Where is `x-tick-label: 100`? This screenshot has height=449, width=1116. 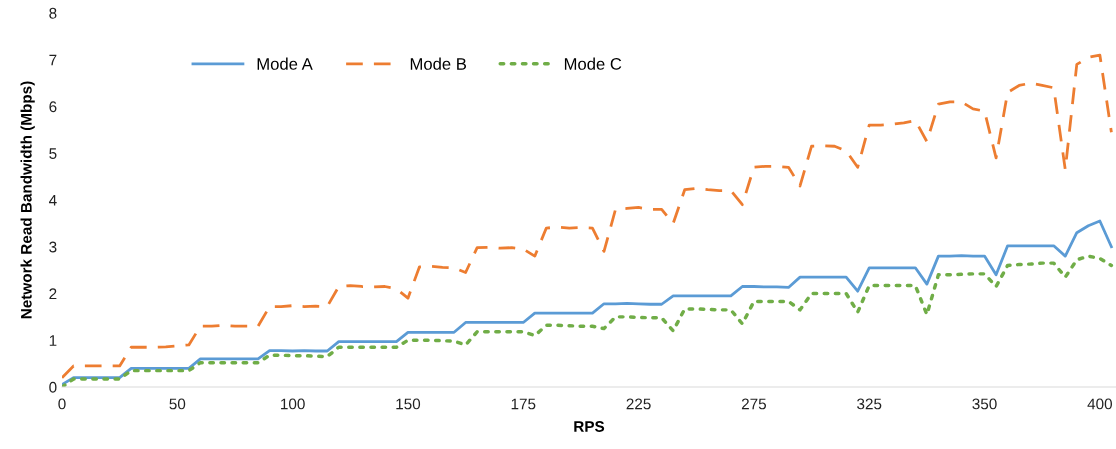
x-tick-label: 100 is located at coordinates (293, 404).